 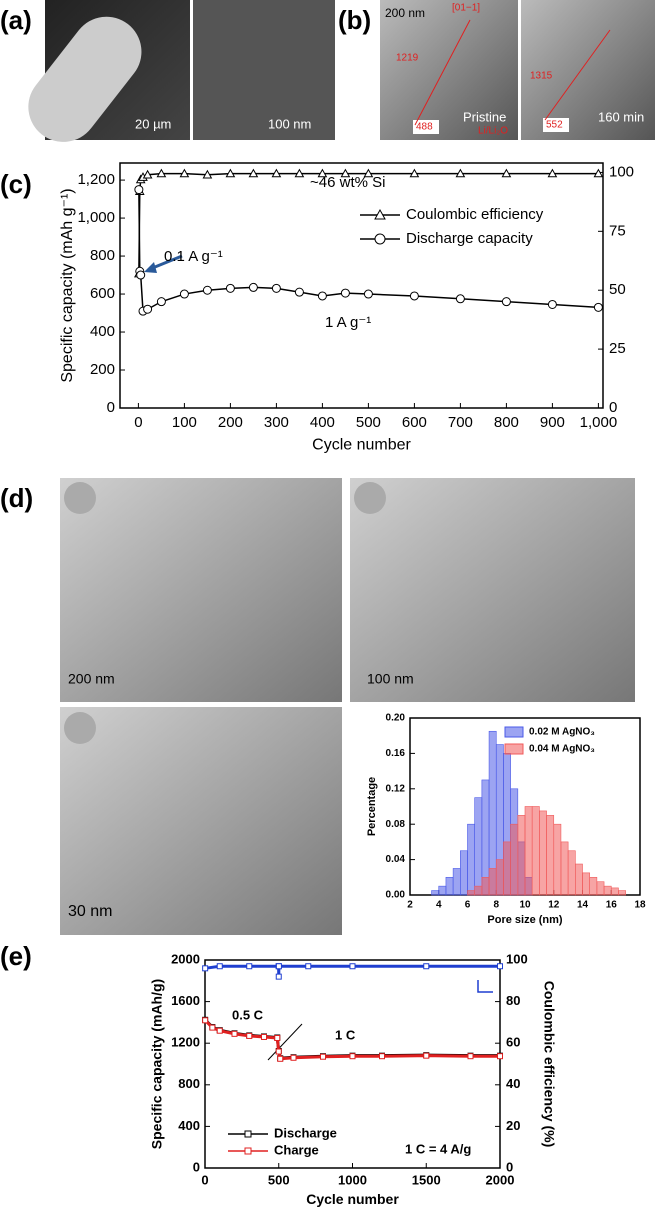 I want to click on y-axis-label: Specific capacity (mAh g⁻¹), so click(x=67, y=285).